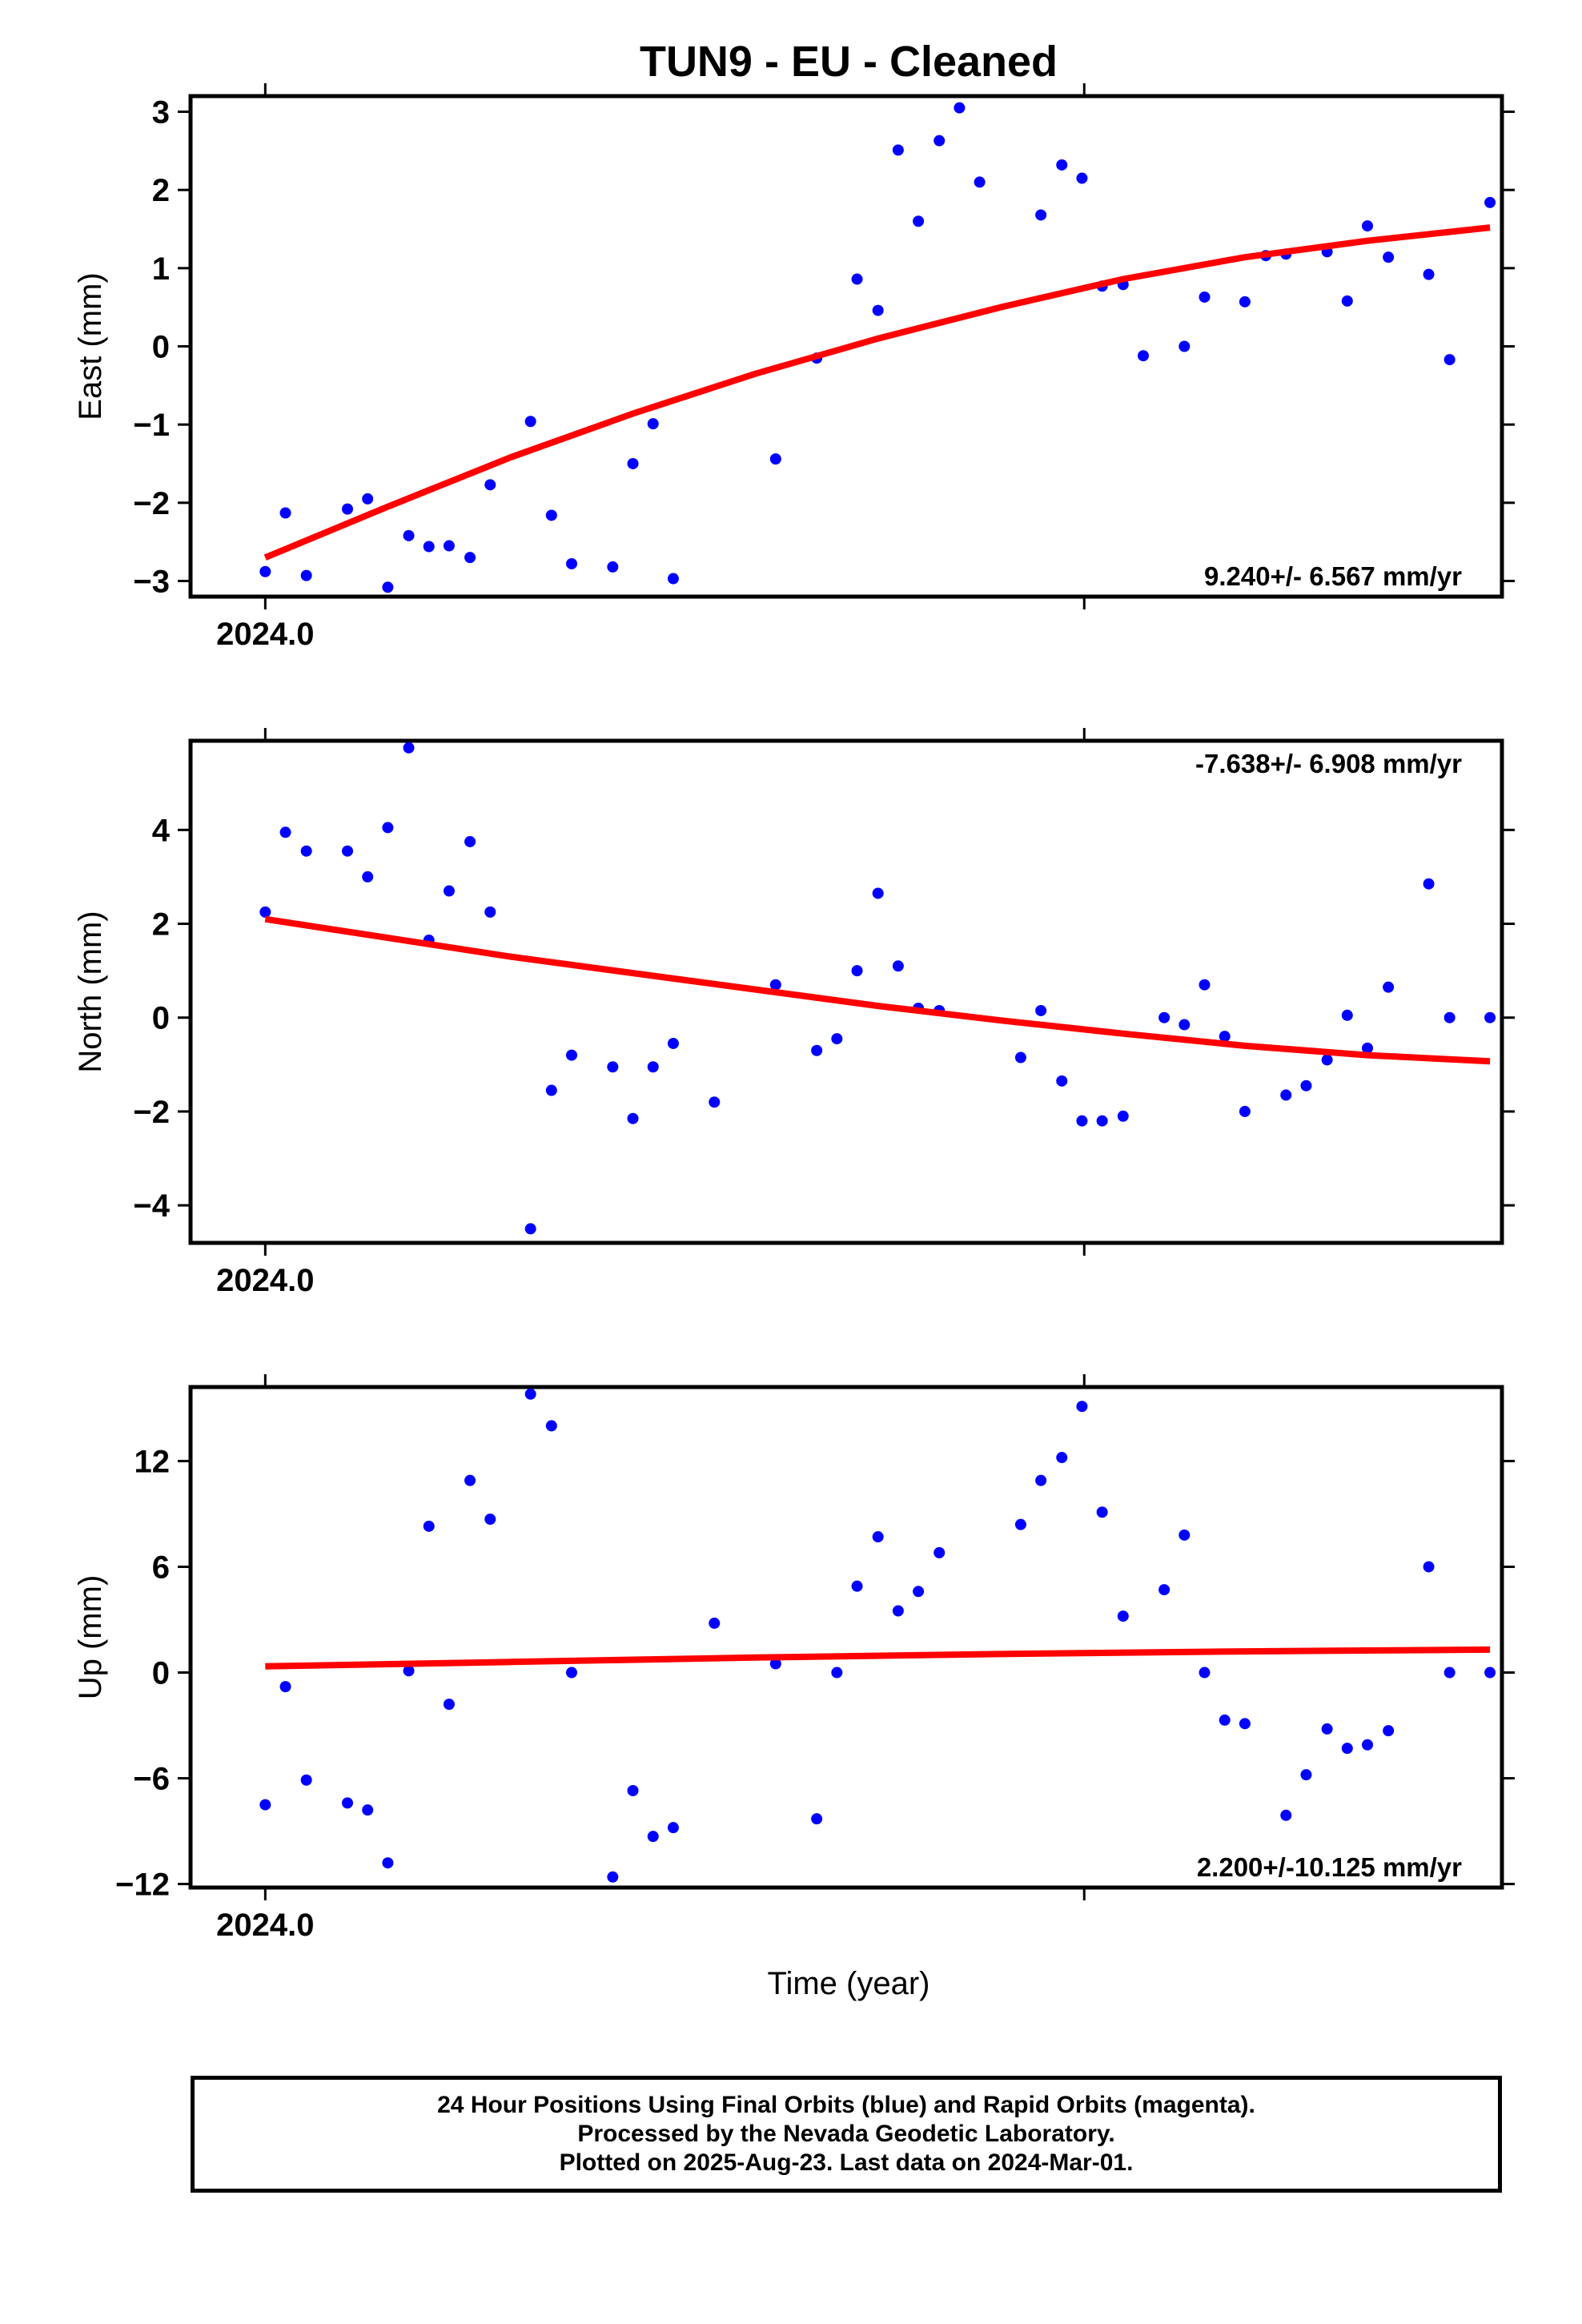 This screenshot has height=2324, width=1582. Describe the element at coordinates (161, 1673) in the screenshot. I see `up-ytick-label: 0` at that location.